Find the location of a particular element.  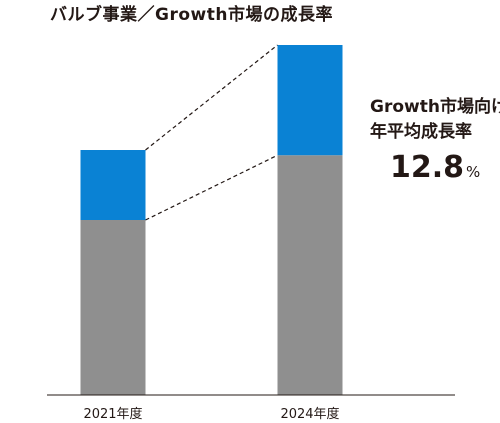

annotation-value-wrap: 12.8% is located at coordinates (432, 167).